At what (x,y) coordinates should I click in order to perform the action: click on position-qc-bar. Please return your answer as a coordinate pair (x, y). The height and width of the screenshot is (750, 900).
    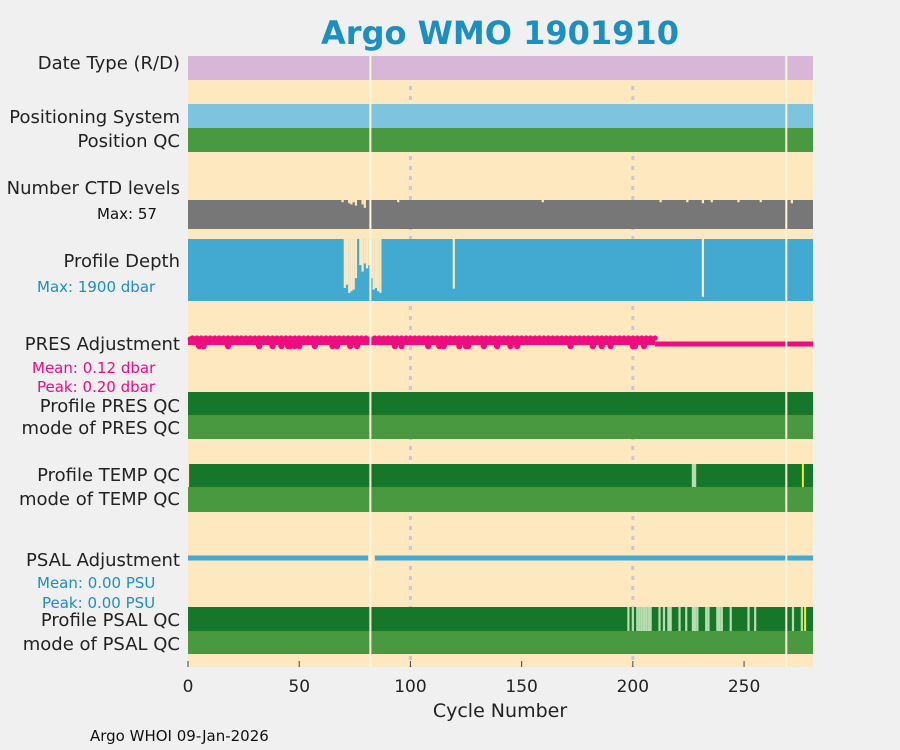
    Looking at the image, I should click on (500, 140).